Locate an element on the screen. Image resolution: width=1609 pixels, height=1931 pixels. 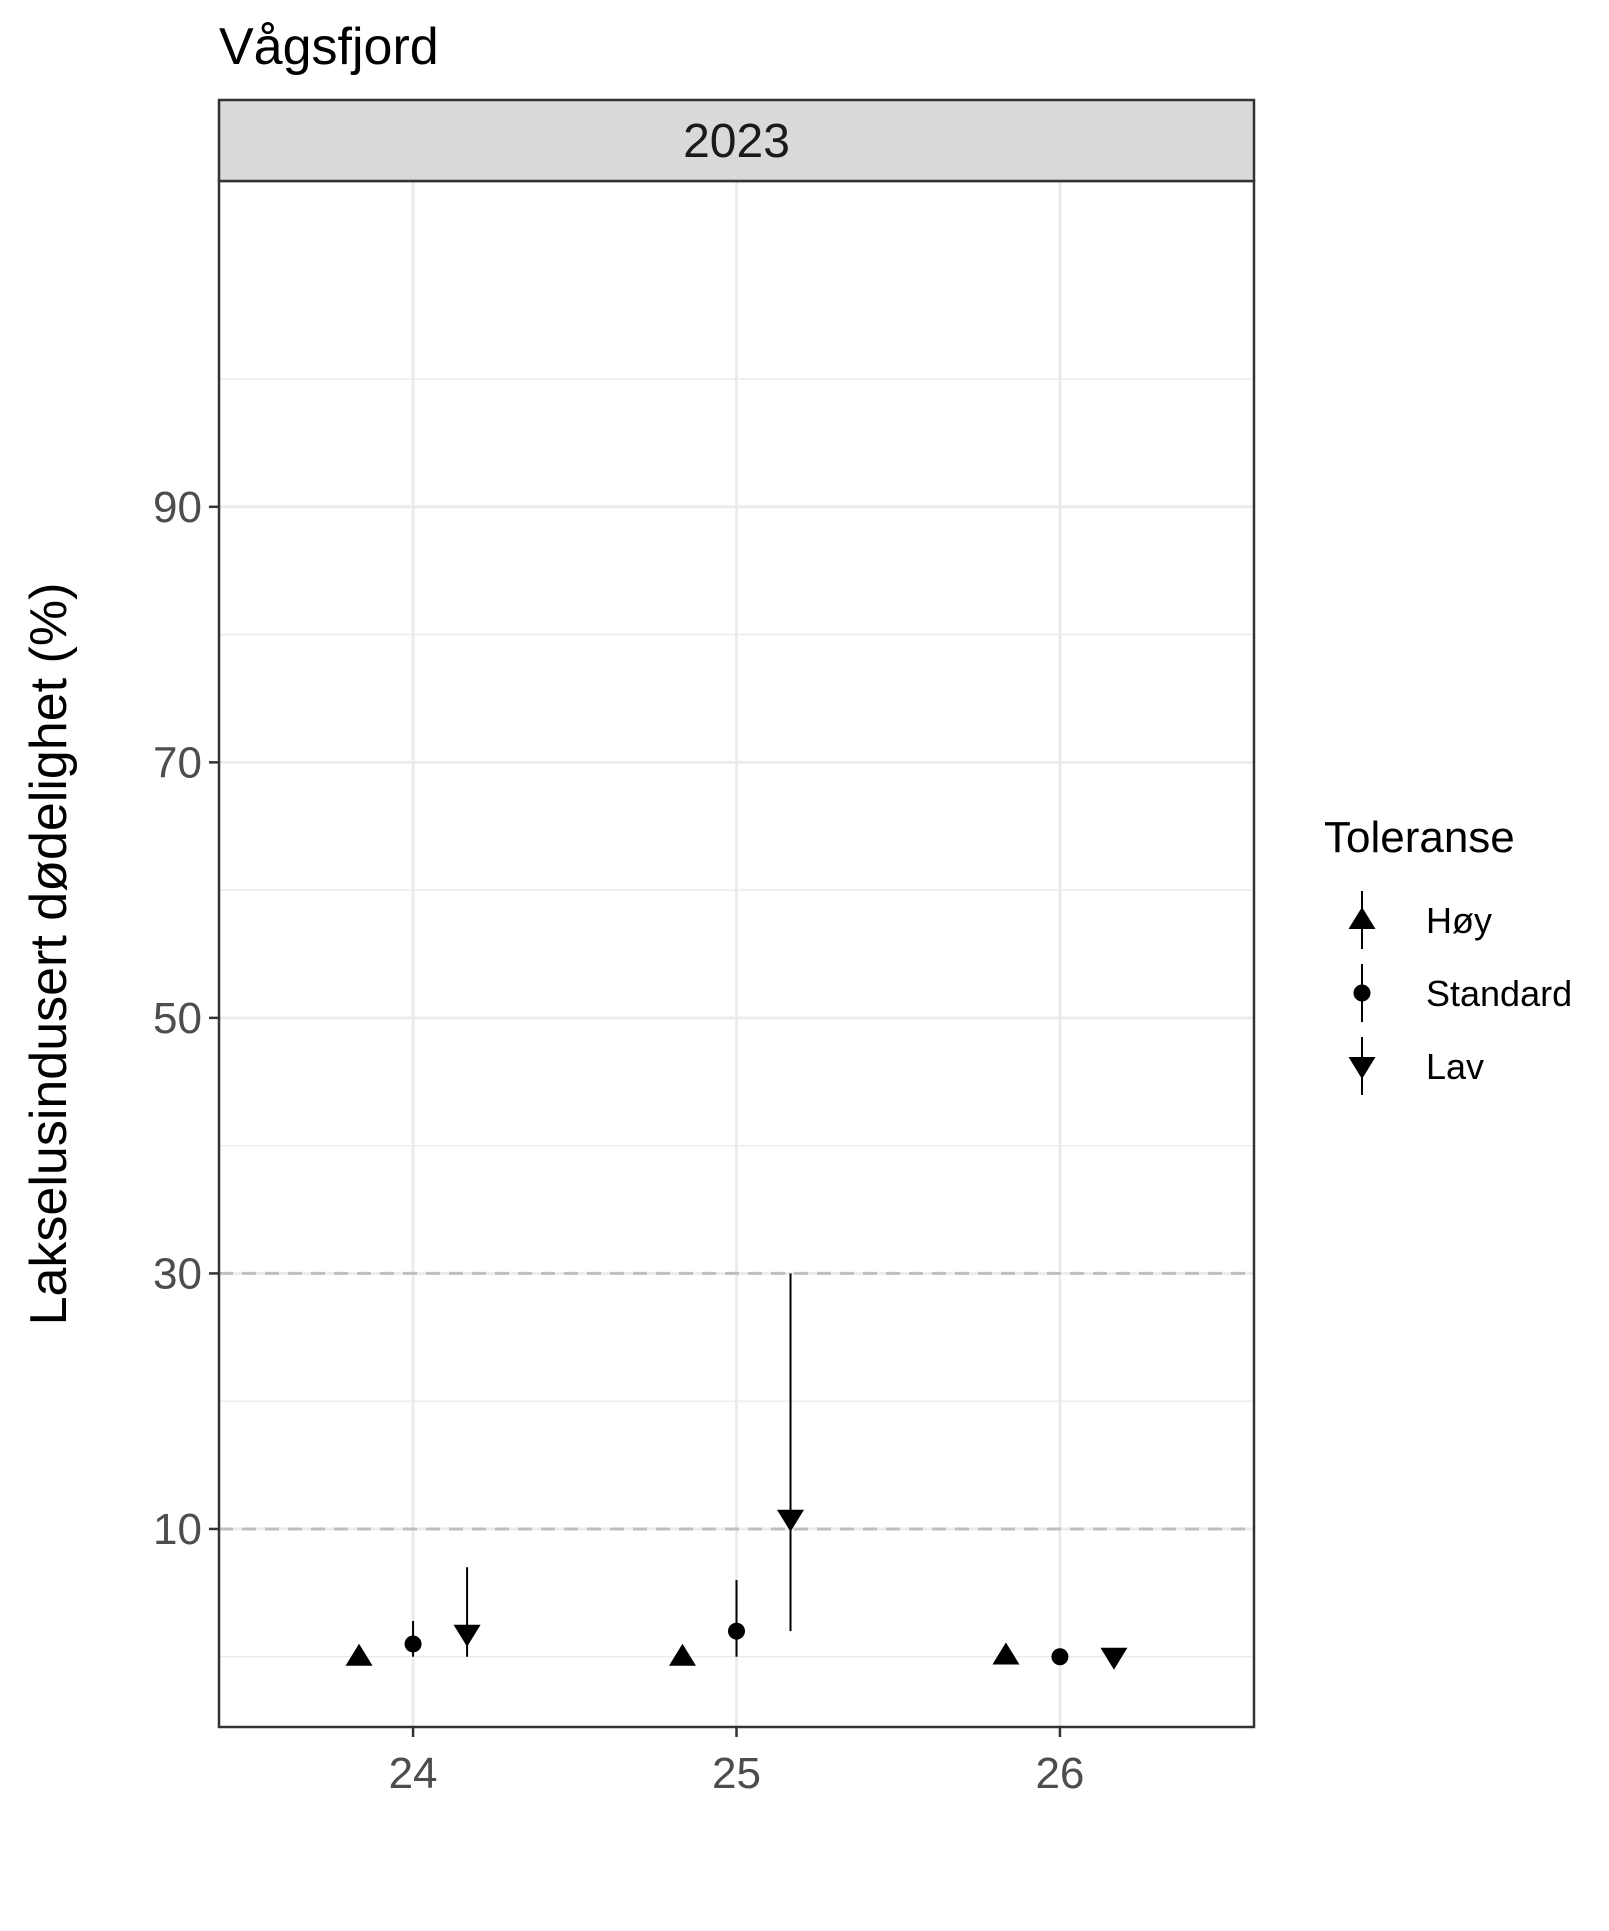
facet-strip: 2023 is located at coordinates (736, 140).